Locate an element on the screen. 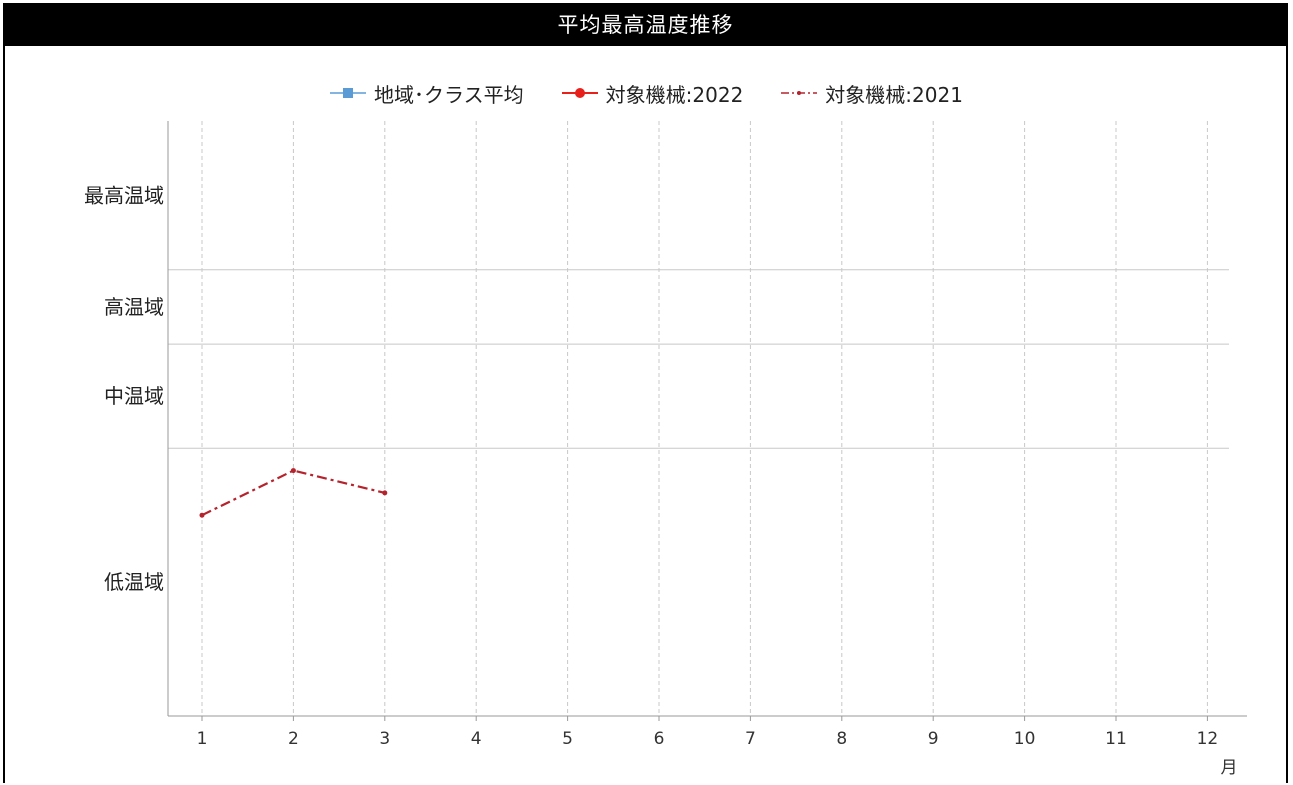  legend-item-series-2021: 対象機械:2021 is located at coordinates (871, 93).